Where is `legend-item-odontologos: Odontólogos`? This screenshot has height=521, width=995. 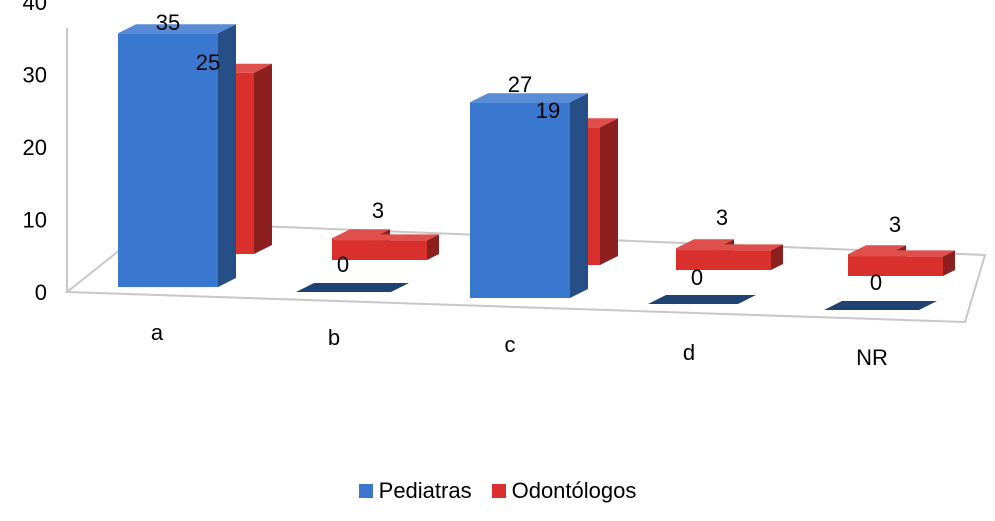 legend-item-odontologos: Odontólogos is located at coordinates (564, 491).